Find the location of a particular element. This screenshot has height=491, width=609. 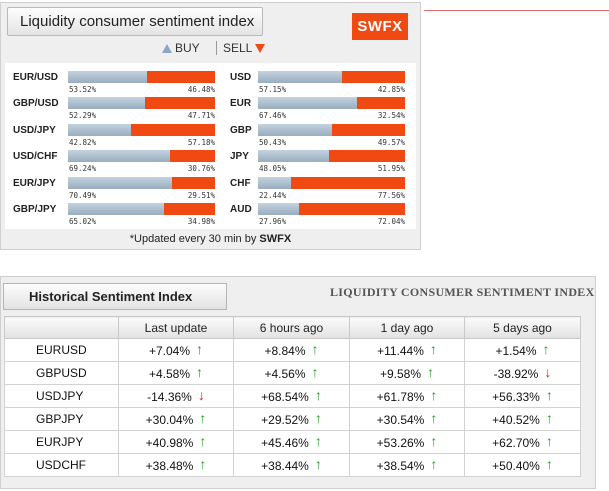

change-cell: +50.40% ↑ is located at coordinates (522, 465).